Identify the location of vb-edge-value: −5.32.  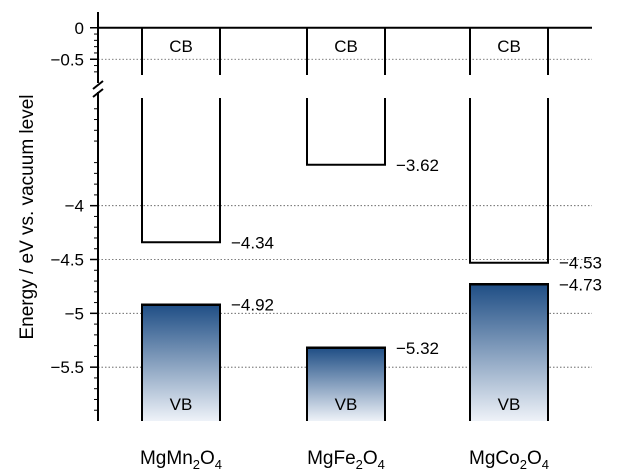
(417, 348).